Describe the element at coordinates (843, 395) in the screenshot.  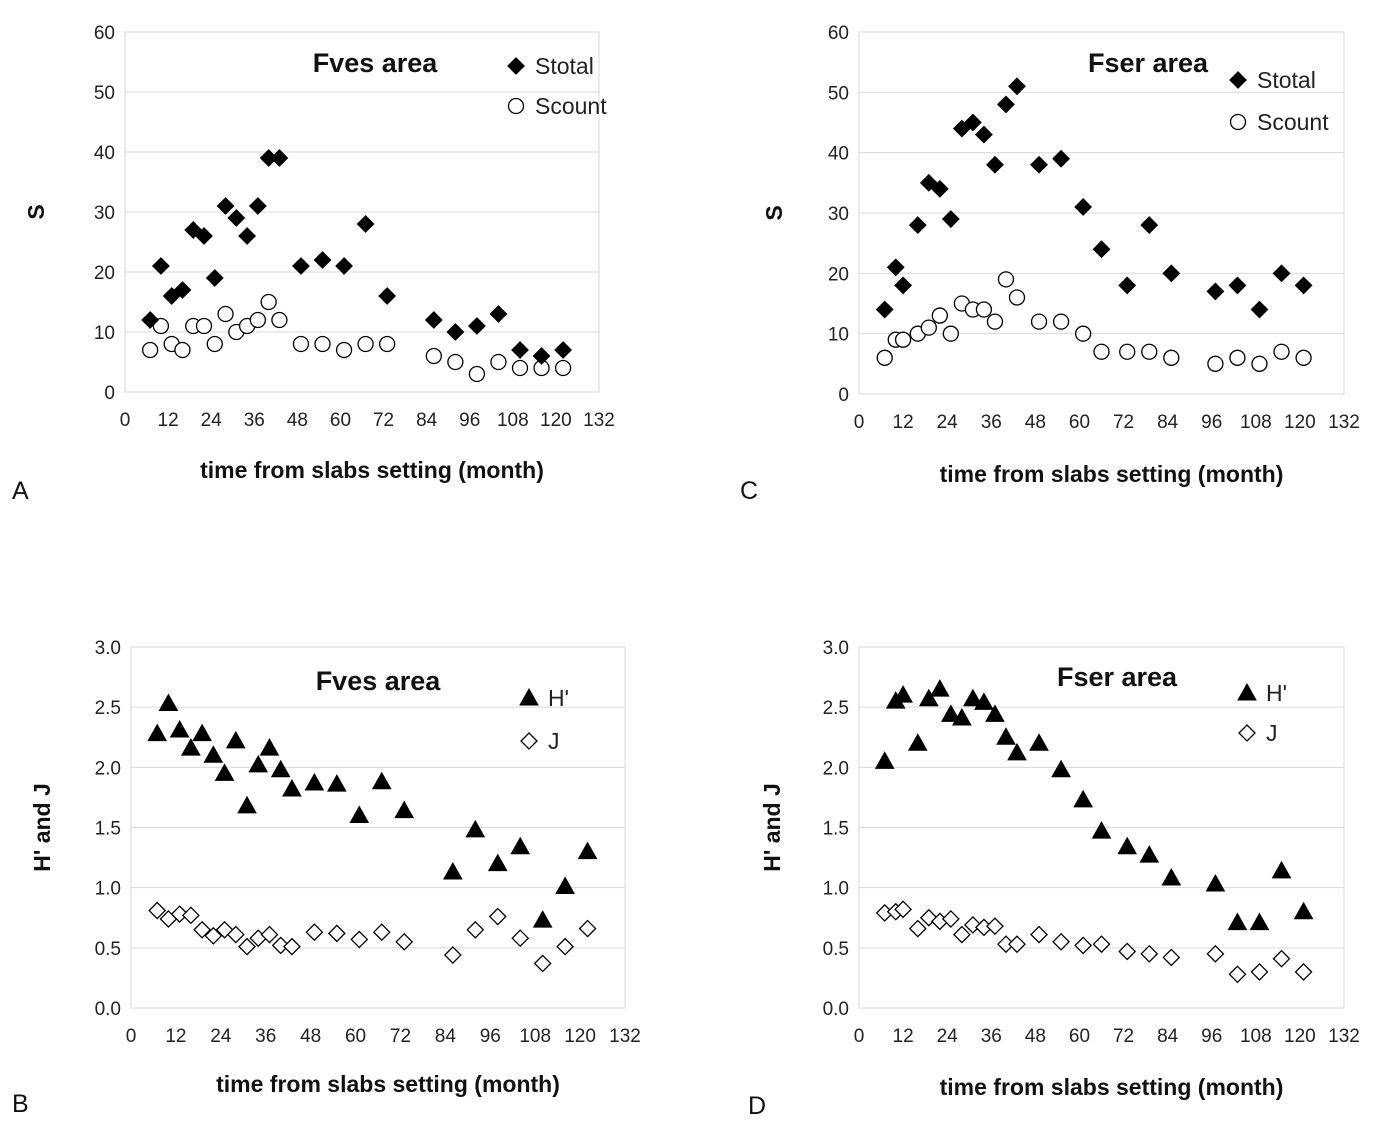
I see `y-tick-label: 0` at that location.